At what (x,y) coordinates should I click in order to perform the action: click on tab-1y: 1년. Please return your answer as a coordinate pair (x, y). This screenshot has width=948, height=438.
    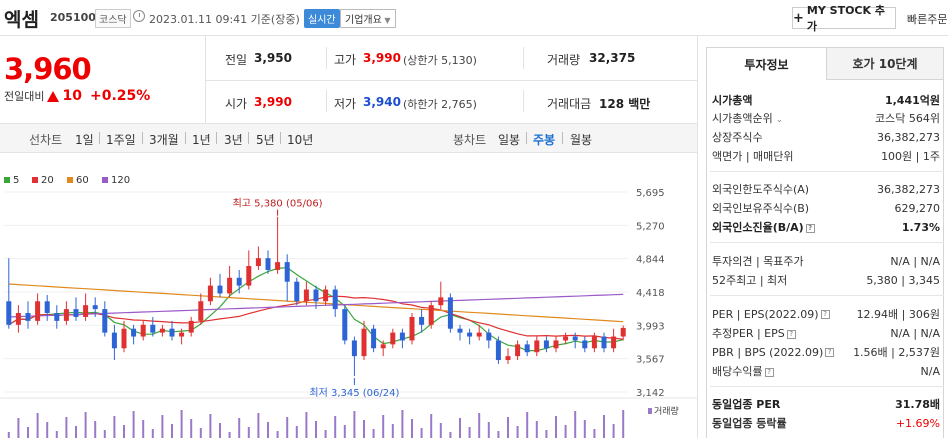
    Looking at the image, I should click on (201, 140).